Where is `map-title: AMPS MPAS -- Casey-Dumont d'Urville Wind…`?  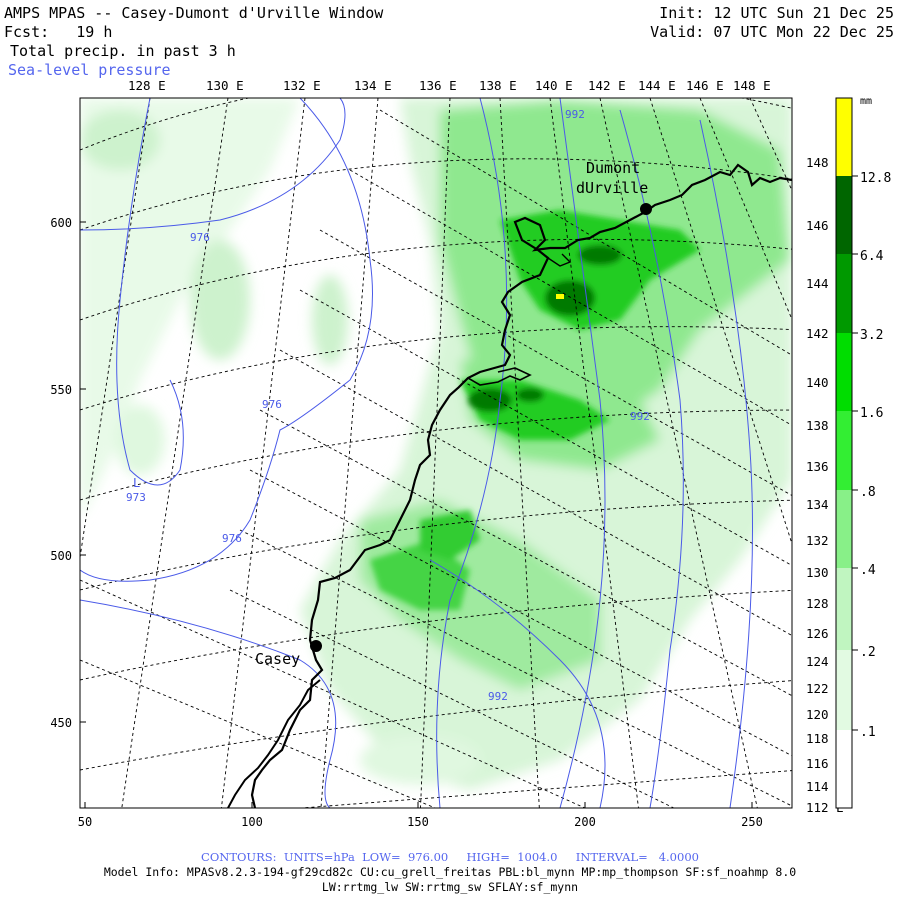
map-title: AMPS MPAS -- Casey-Dumont d'Urville Wind… is located at coordinates (194, 13).